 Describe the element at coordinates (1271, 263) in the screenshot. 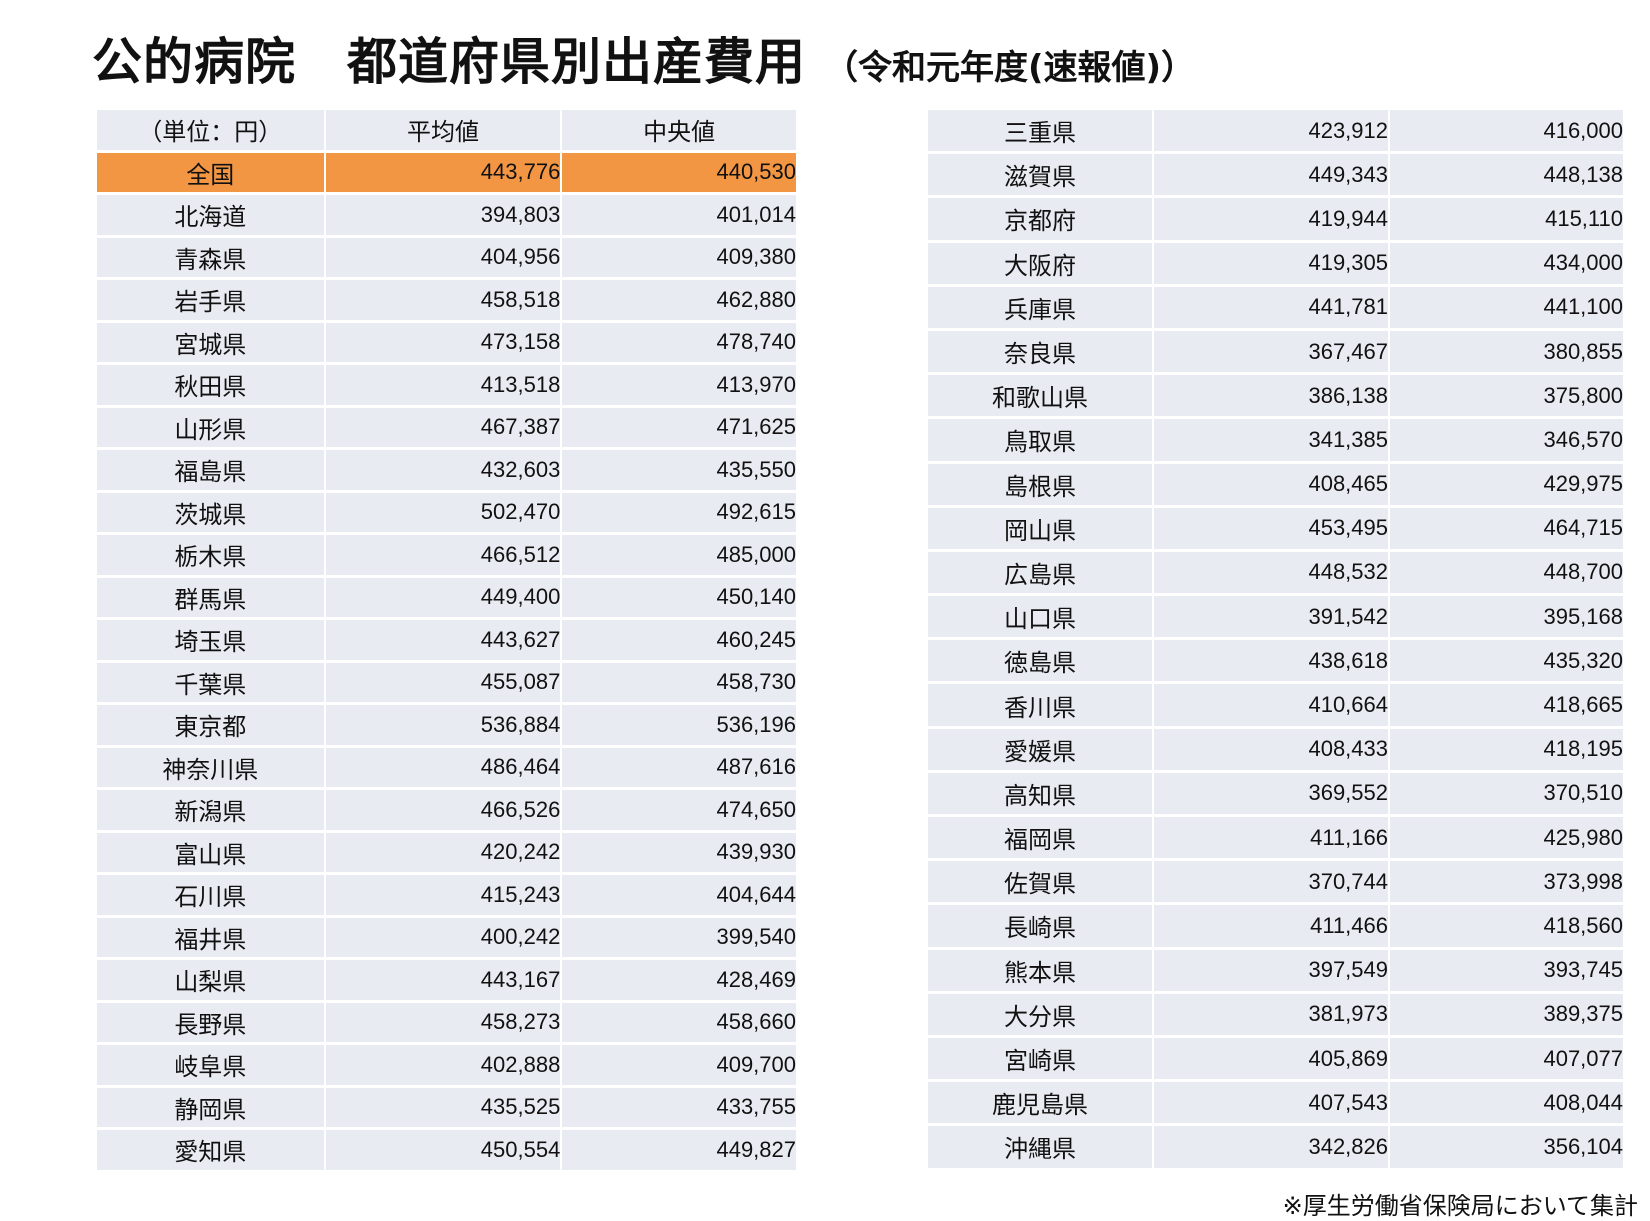

I see `mean-value: 419,305` at that location.